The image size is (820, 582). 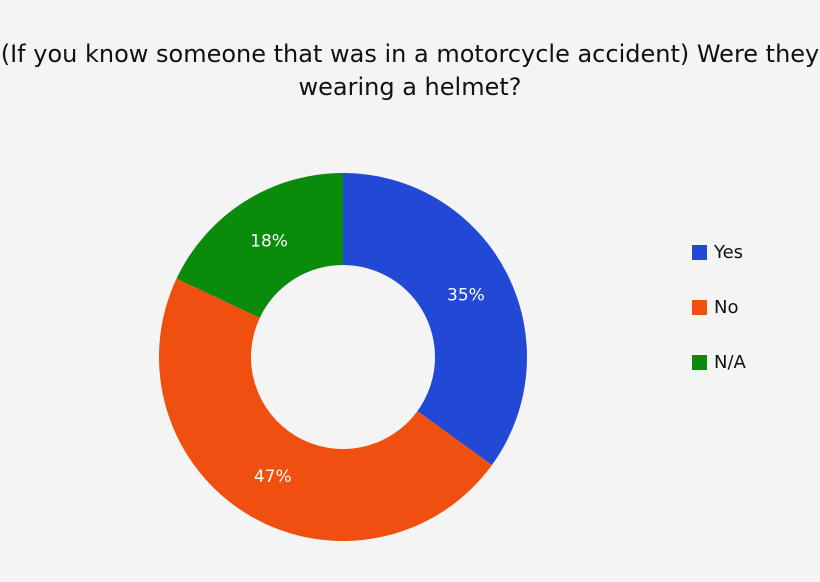 I want to click on legend-label: Yes, so click(x=729, y=252).